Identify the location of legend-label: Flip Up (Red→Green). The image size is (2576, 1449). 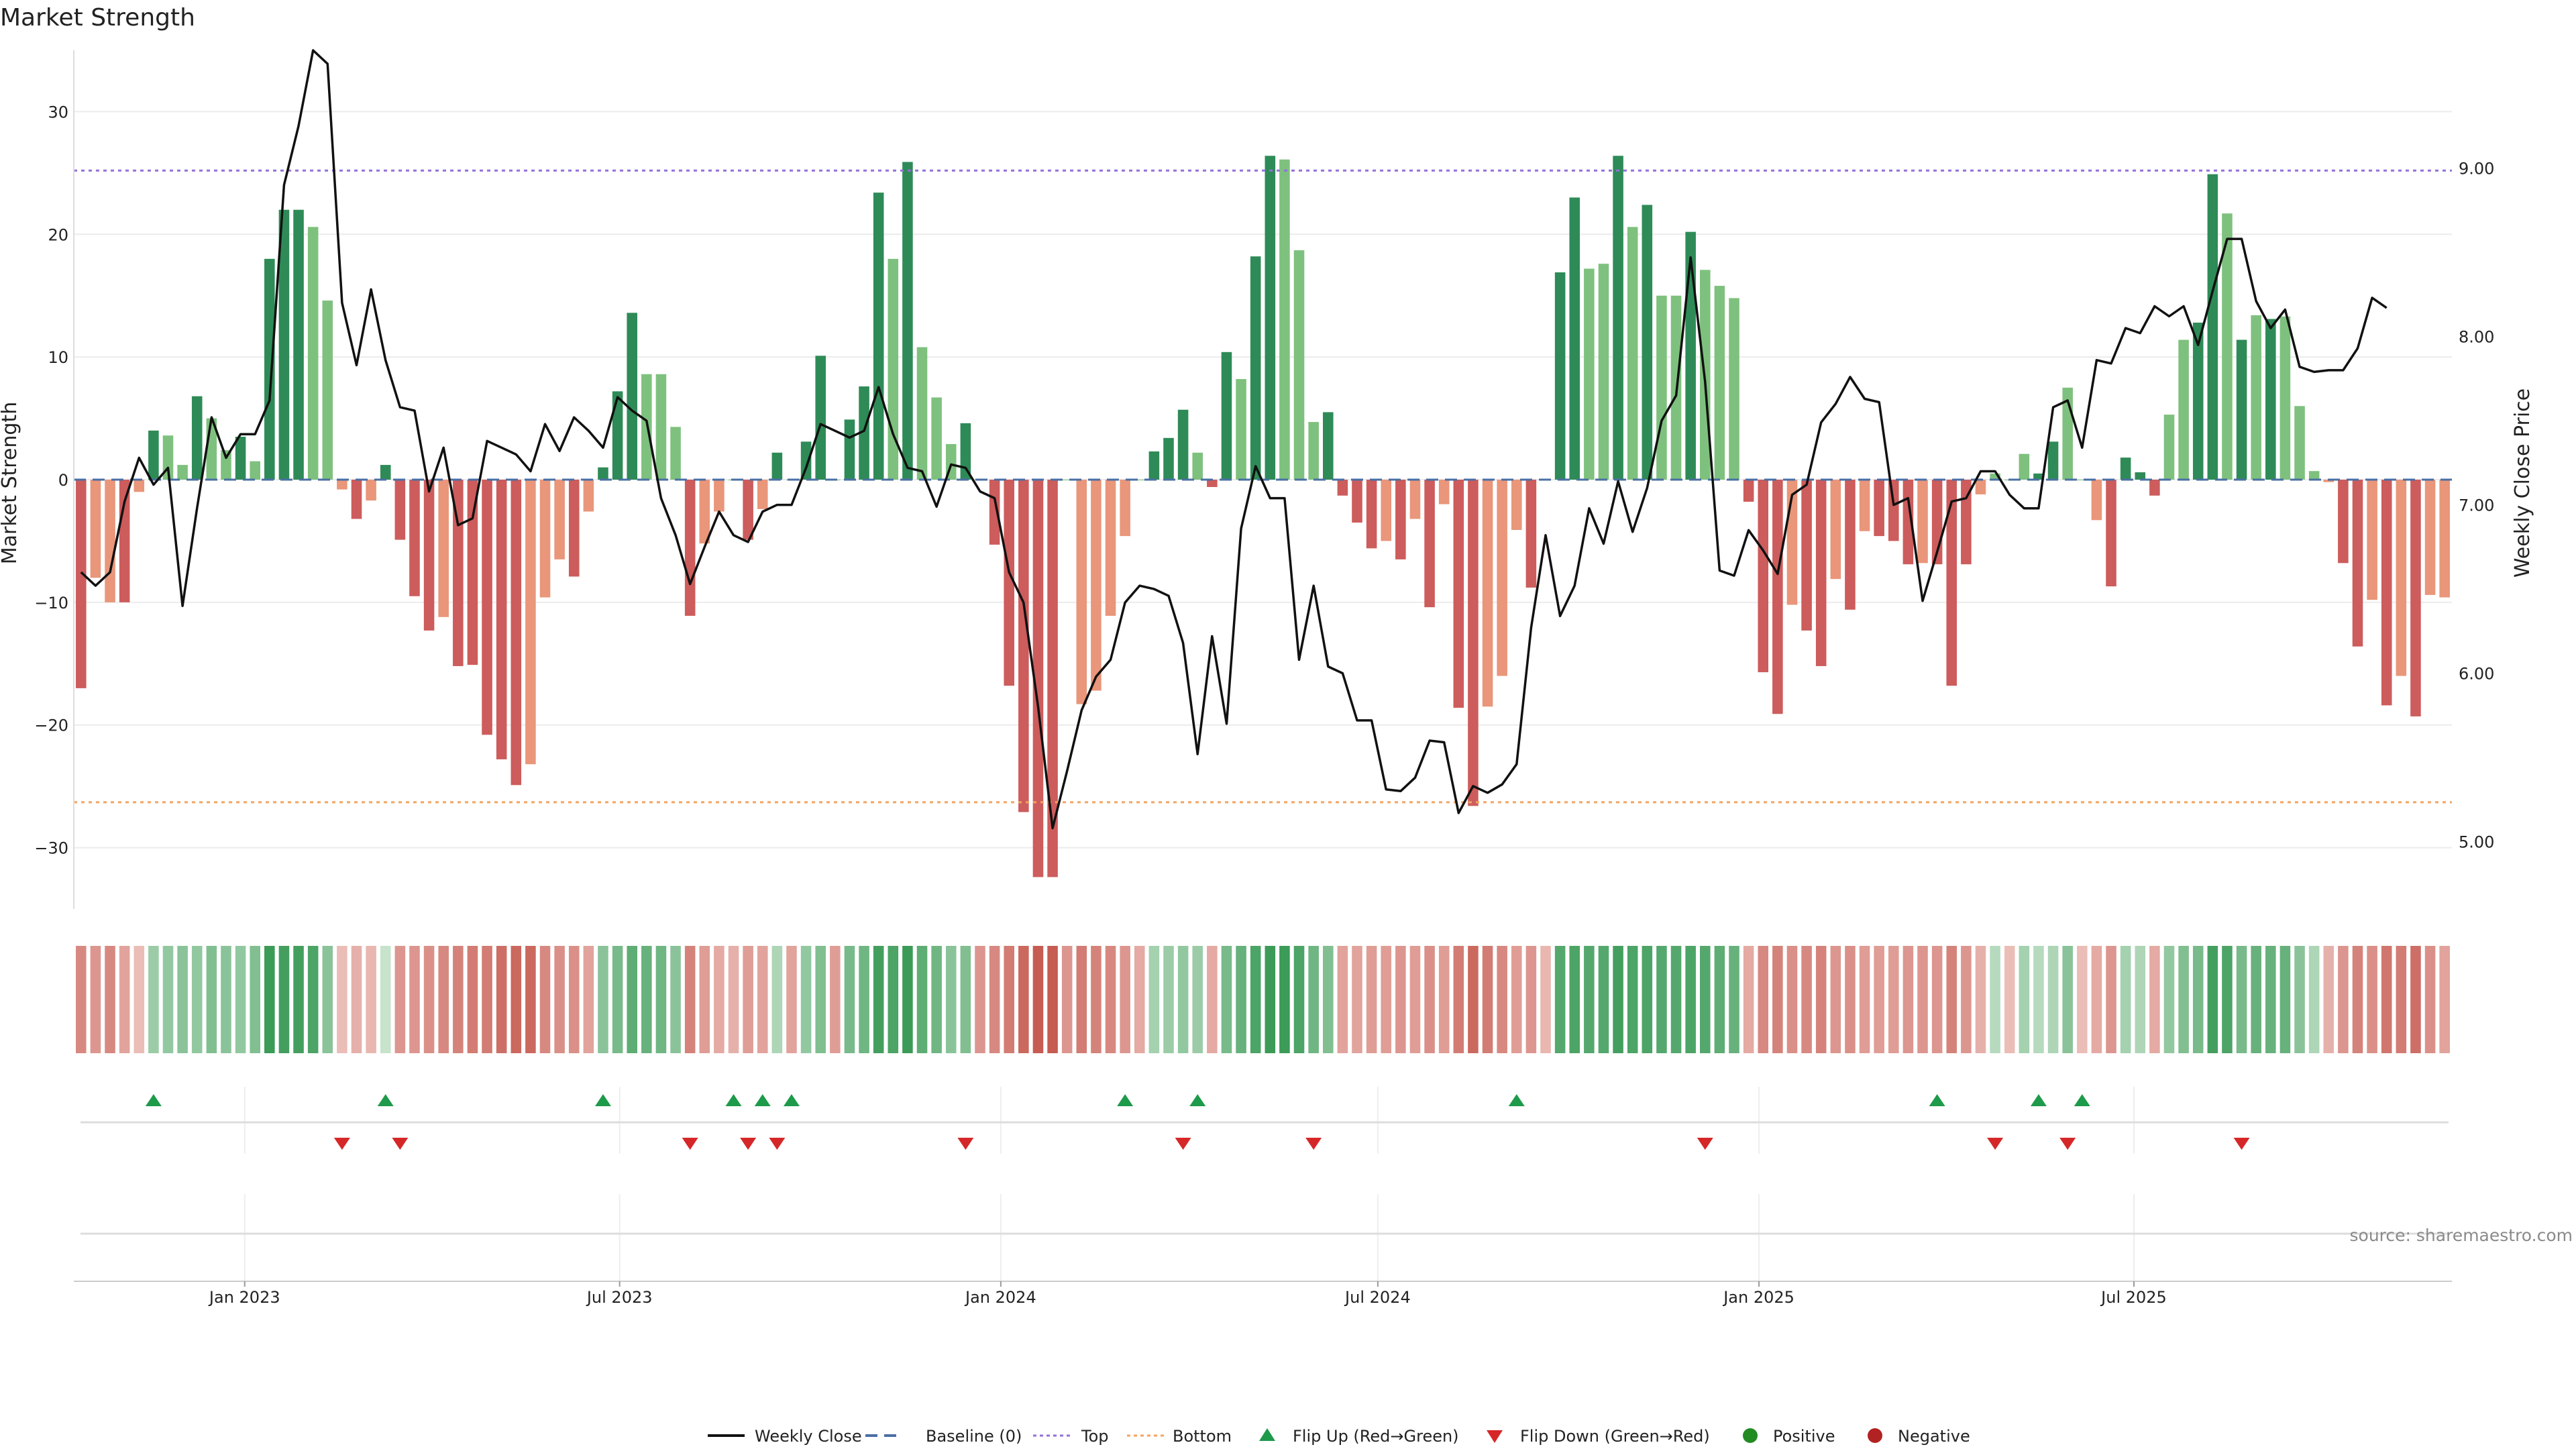
(1376, 1436).